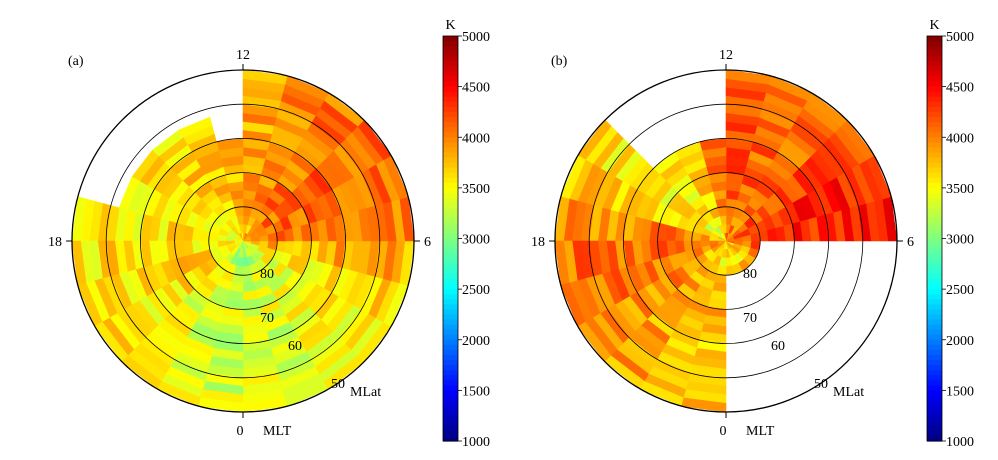 This screenshot has height=460, width=998. Describe the element at coordinates (476, 290) in the screenshot. I see `colorbar-tick-label: 2500` at that location.